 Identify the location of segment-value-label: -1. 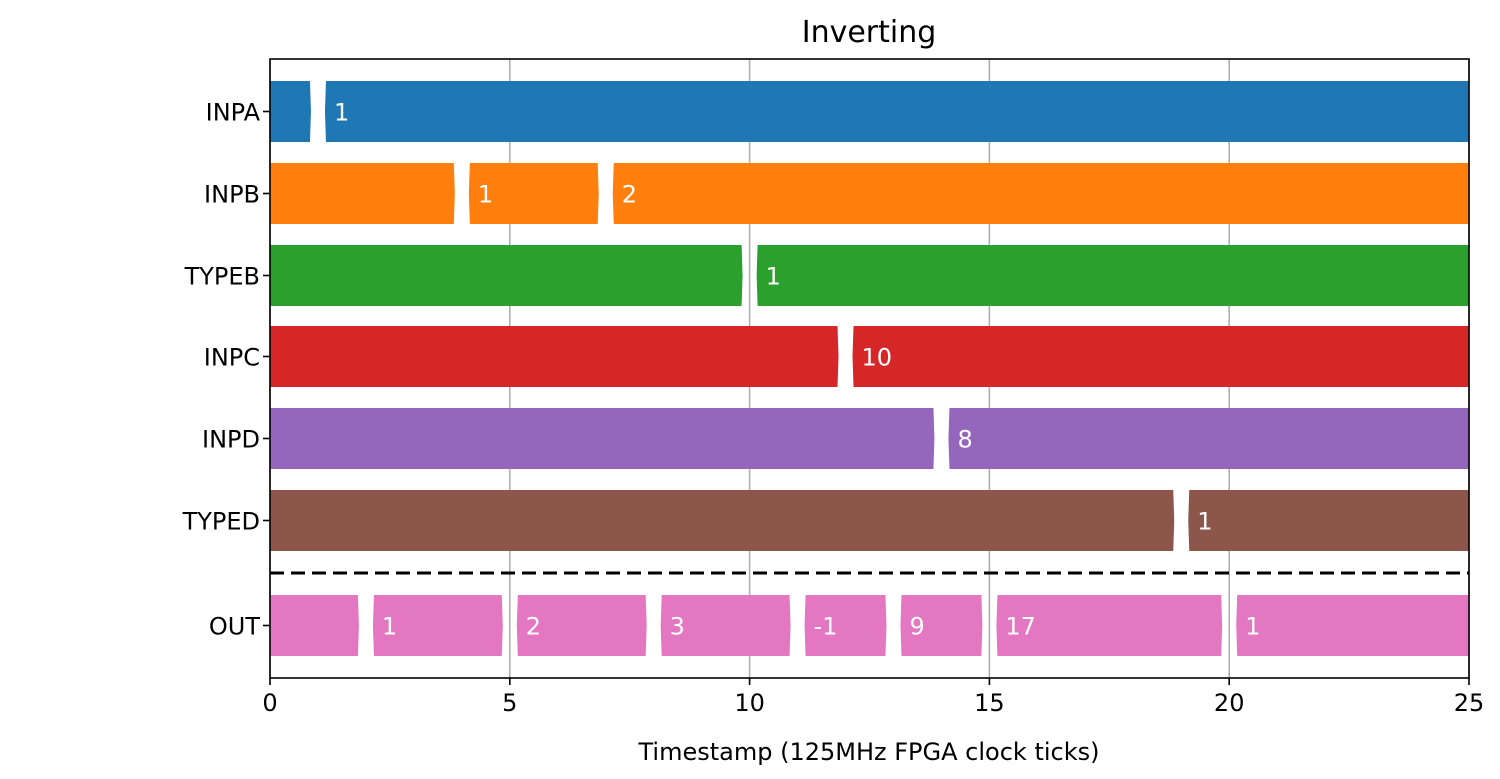
(826, 627).